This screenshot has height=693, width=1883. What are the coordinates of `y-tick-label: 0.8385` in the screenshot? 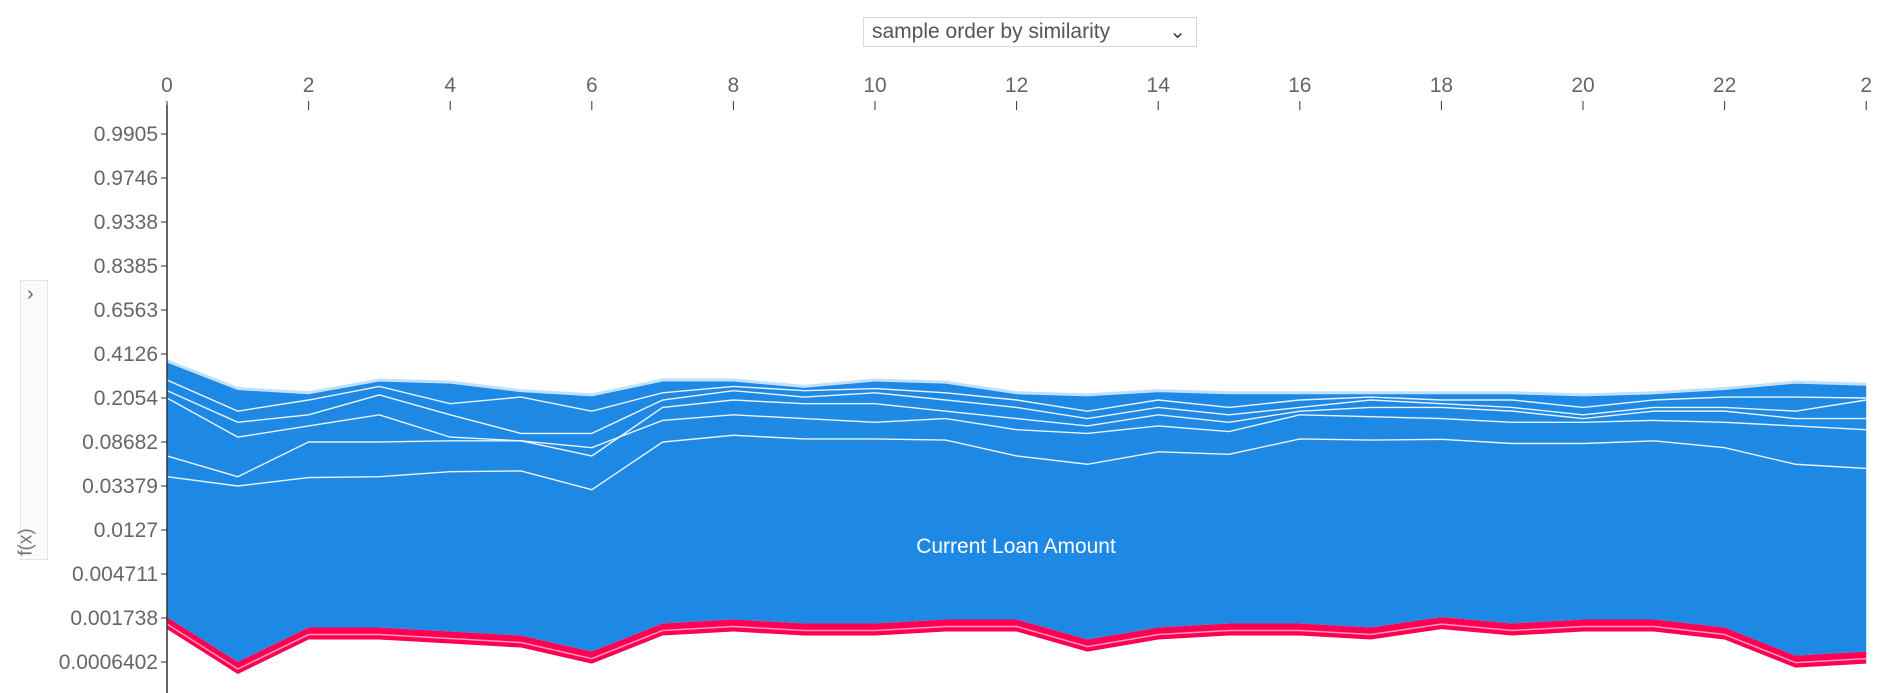 It's located at (126, 266).